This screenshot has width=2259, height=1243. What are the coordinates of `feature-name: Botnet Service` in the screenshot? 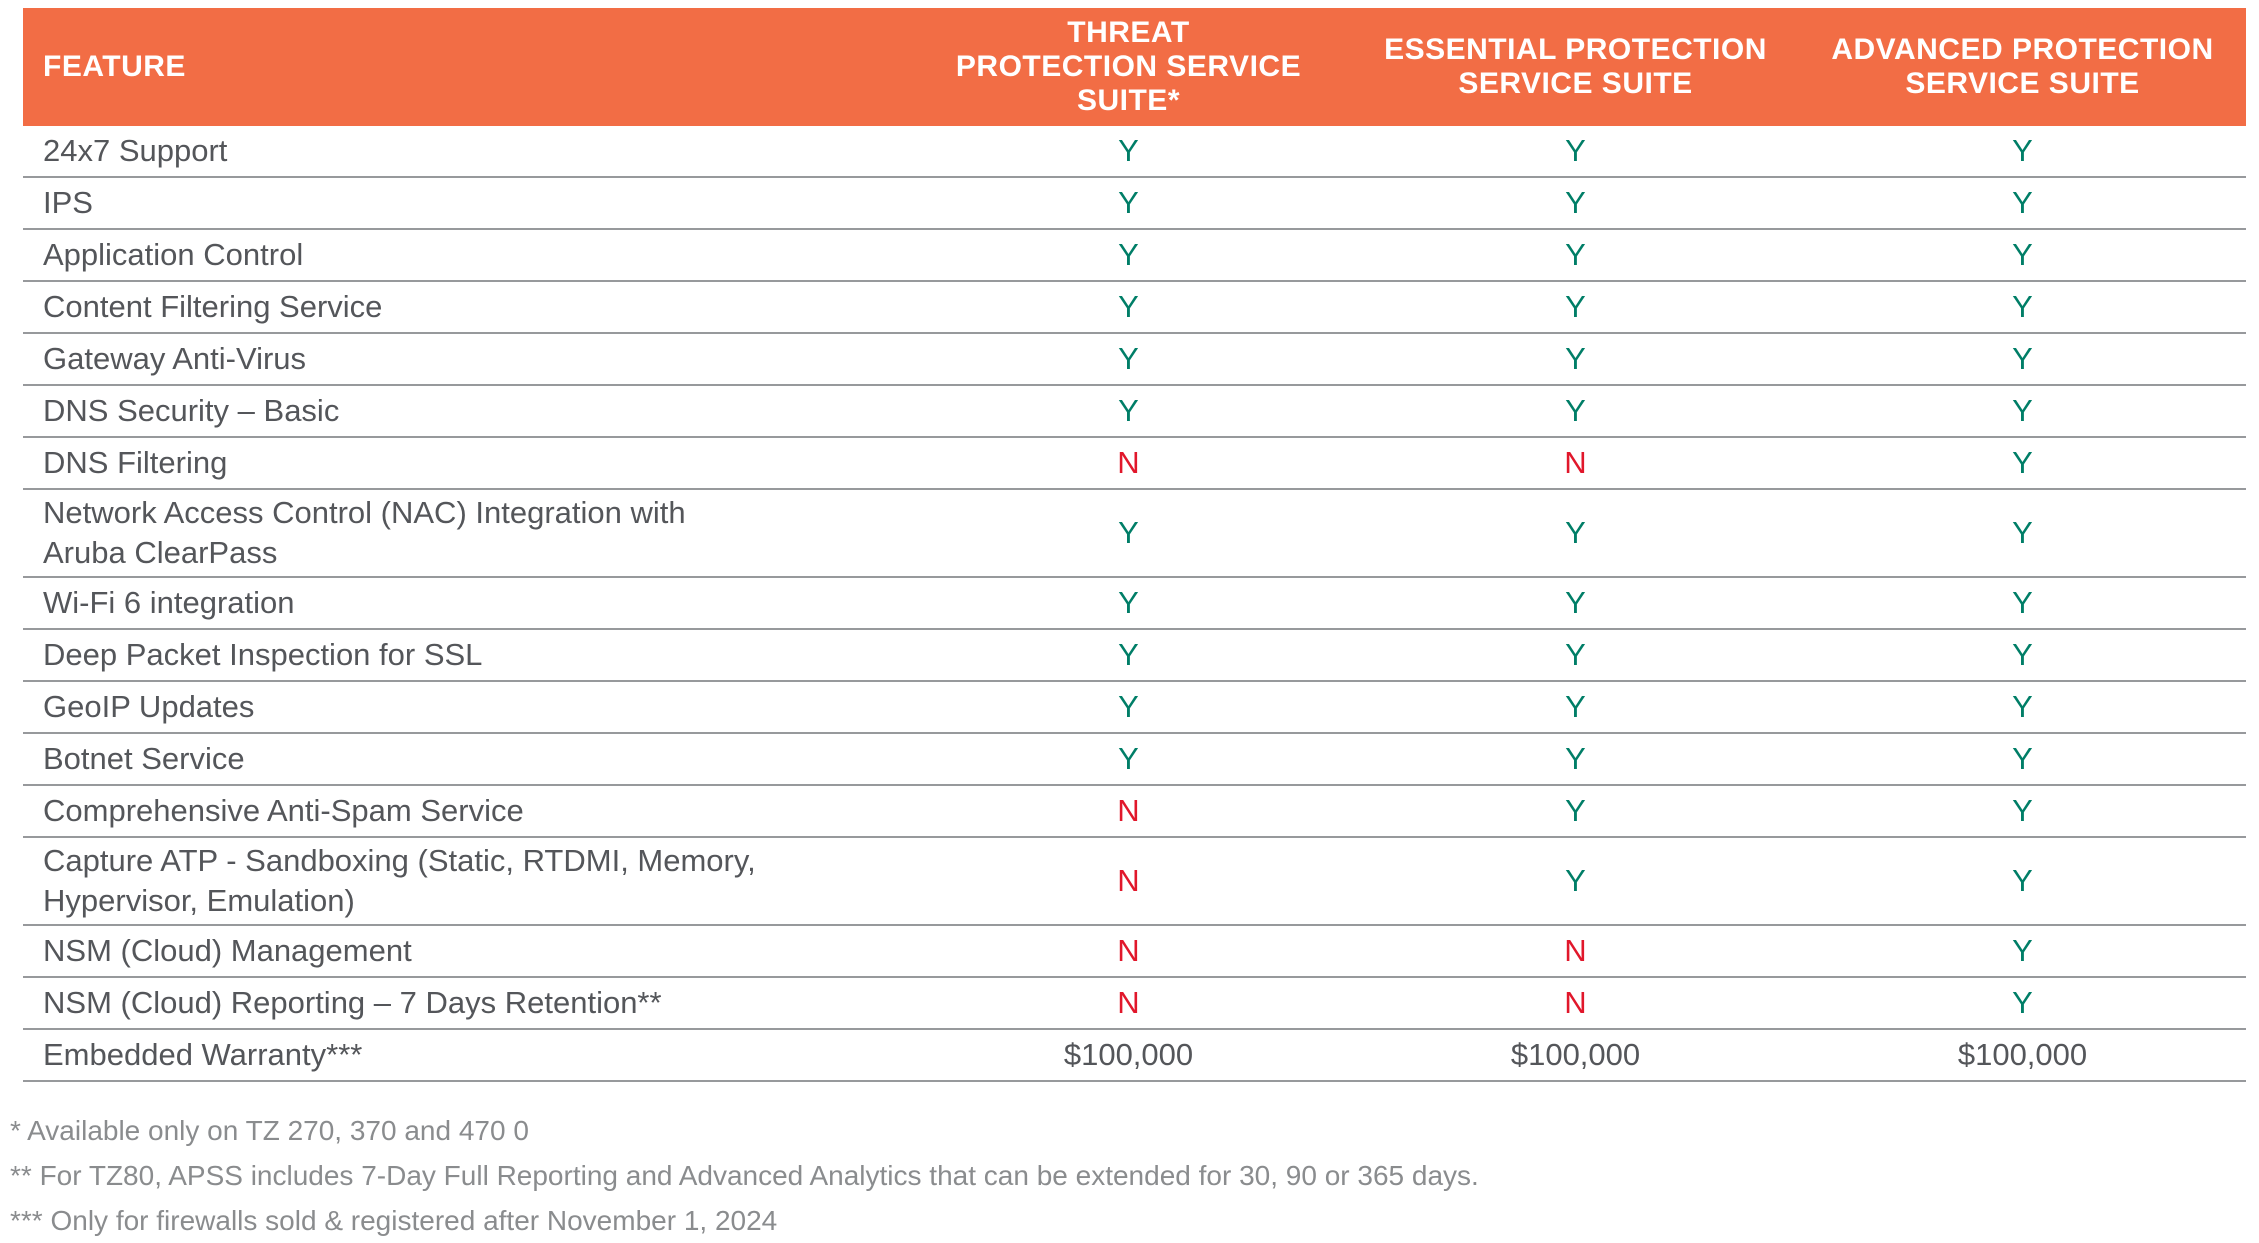 It's located at (144, 758).